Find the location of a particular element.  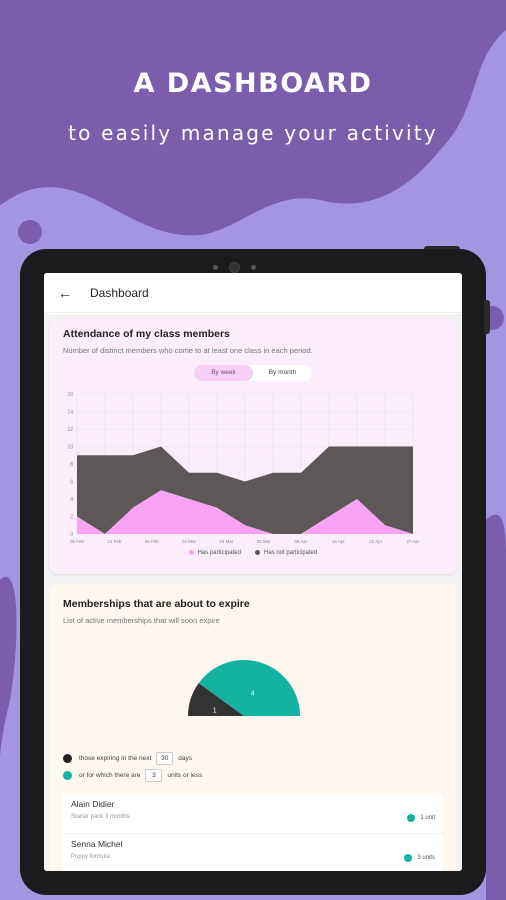

legend-participated-swatch is located at coordinates (191, 552).